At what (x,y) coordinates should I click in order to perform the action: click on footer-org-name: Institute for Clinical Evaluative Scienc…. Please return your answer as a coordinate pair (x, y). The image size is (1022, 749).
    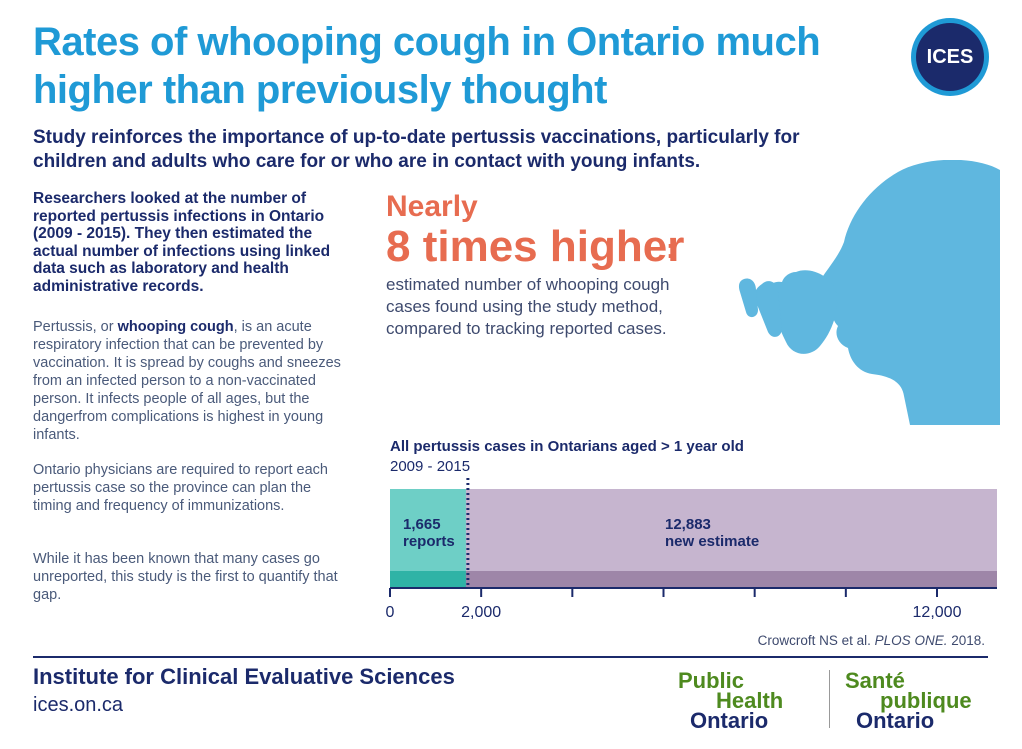
    Looking at the image, I should click on (244, 676).